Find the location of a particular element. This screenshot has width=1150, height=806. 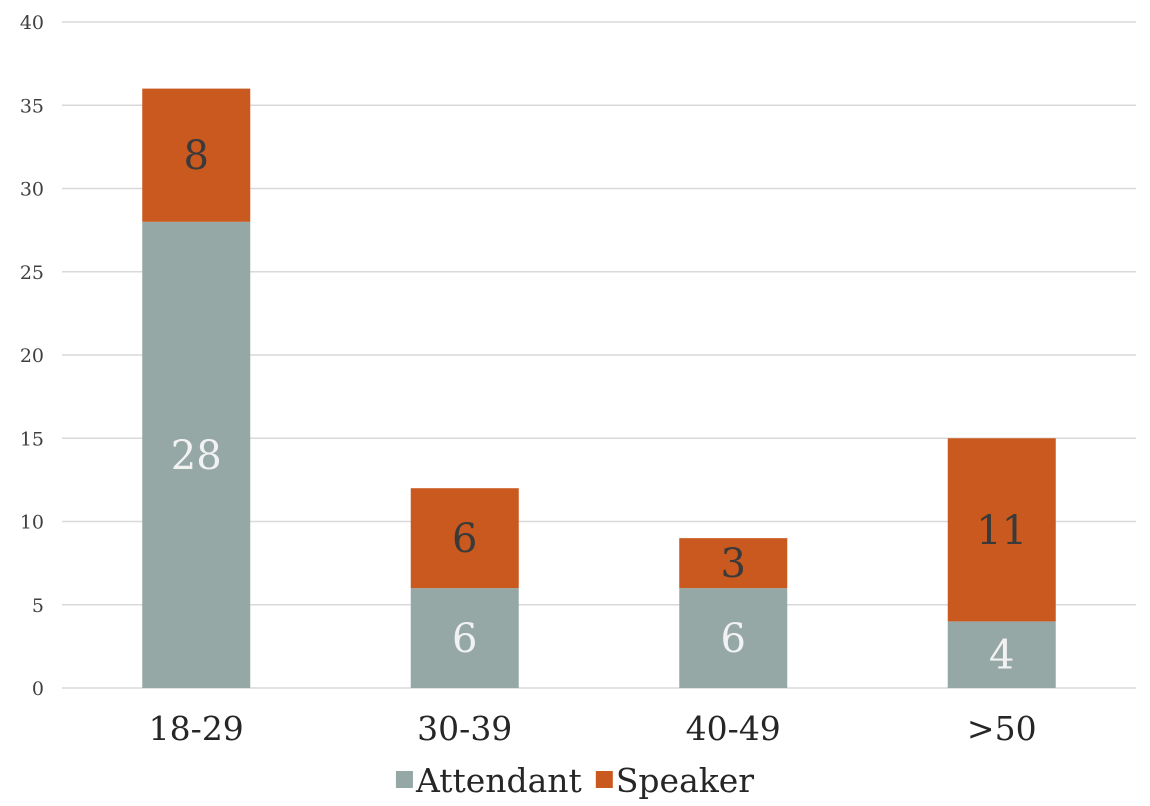

x-tick-label: 30-39 is located at coordinates (464, 728).